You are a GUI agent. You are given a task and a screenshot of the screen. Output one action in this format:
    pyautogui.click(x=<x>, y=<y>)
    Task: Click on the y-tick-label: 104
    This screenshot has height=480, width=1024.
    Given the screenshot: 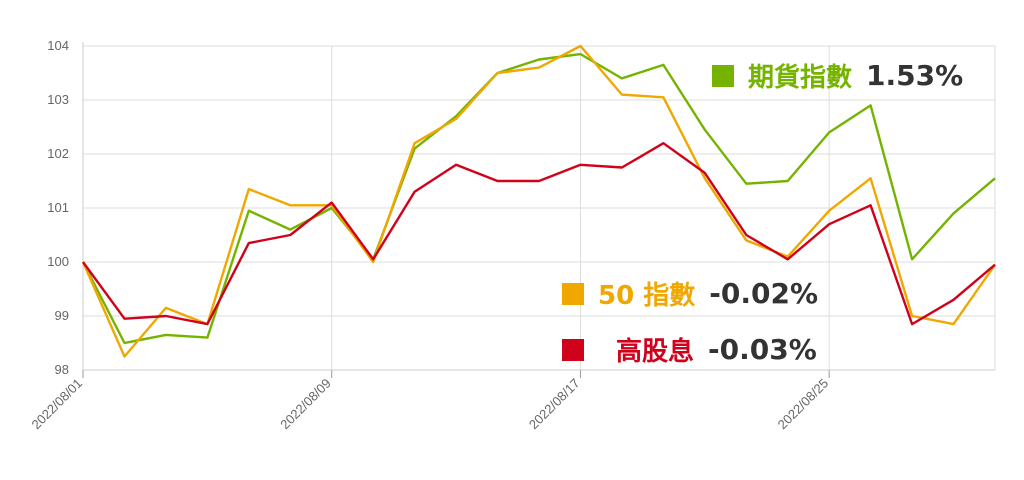 What is the action you would take?
    pyautogui.click(x=58, y=45)
    